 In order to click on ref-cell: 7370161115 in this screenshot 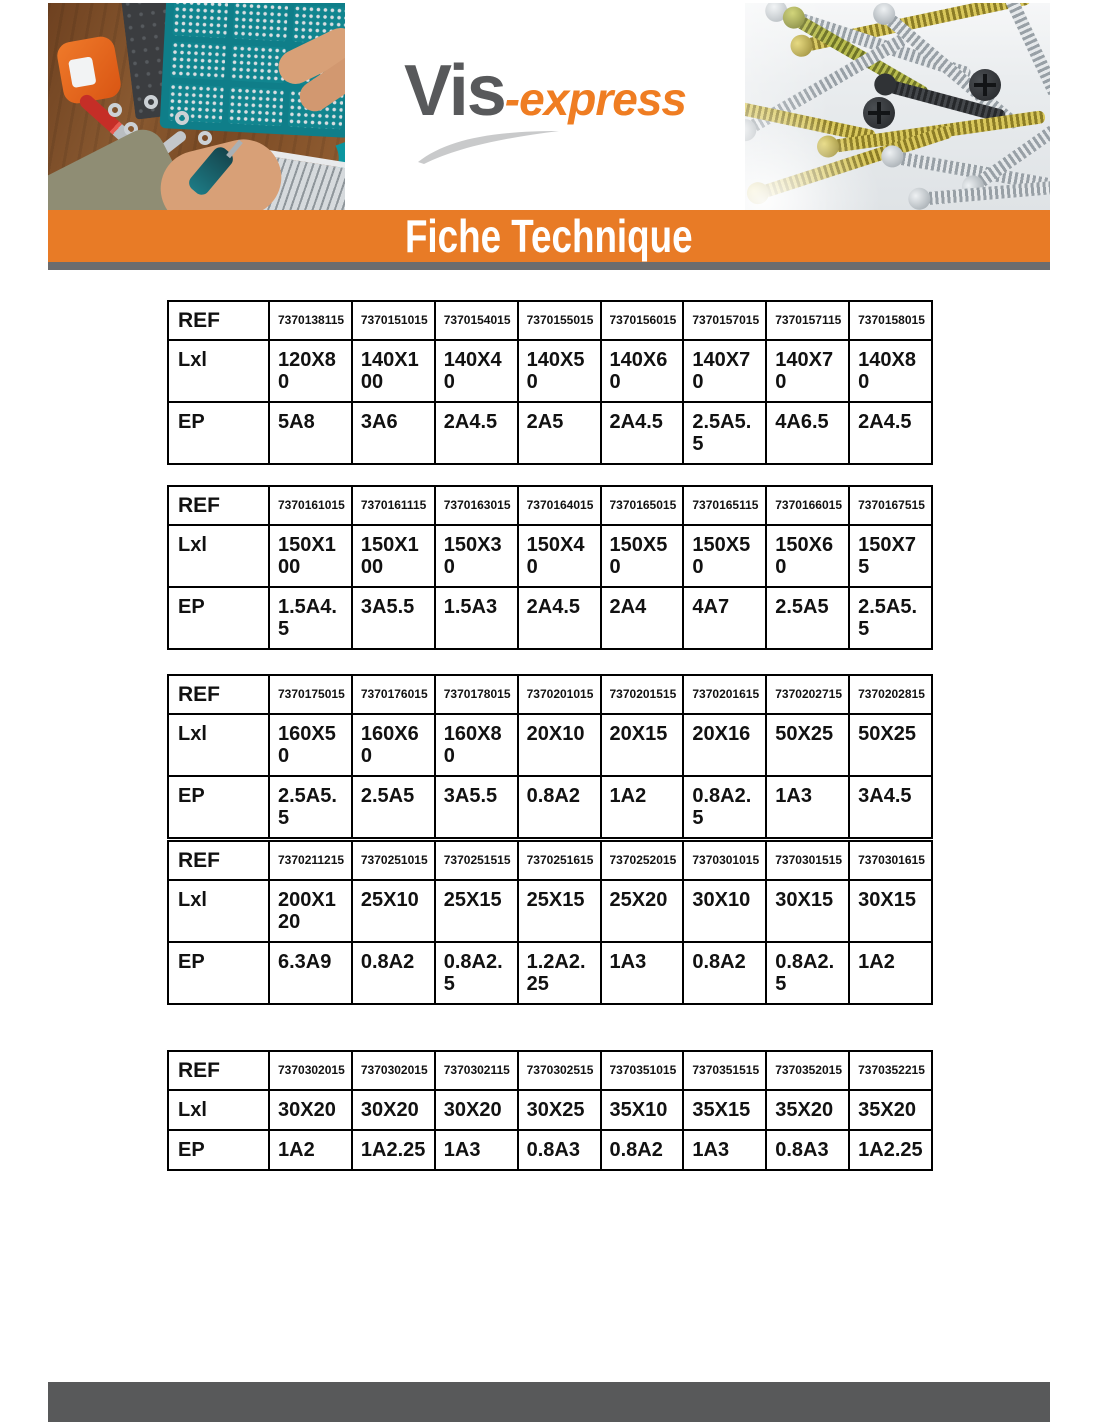, I will do `click(393, 505)`.